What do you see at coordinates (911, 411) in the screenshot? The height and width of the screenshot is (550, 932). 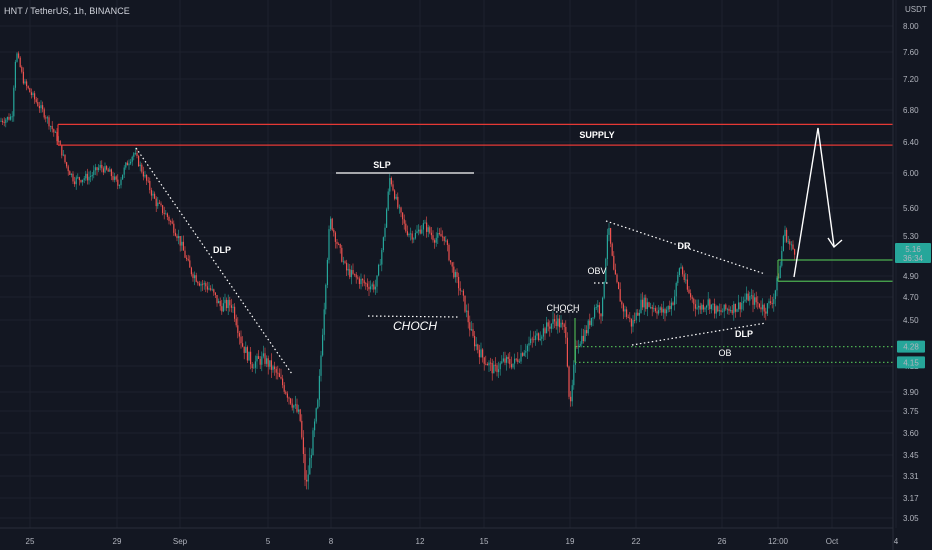 I see `y-tick-label: 3.75` at bounding box center [911, 411].